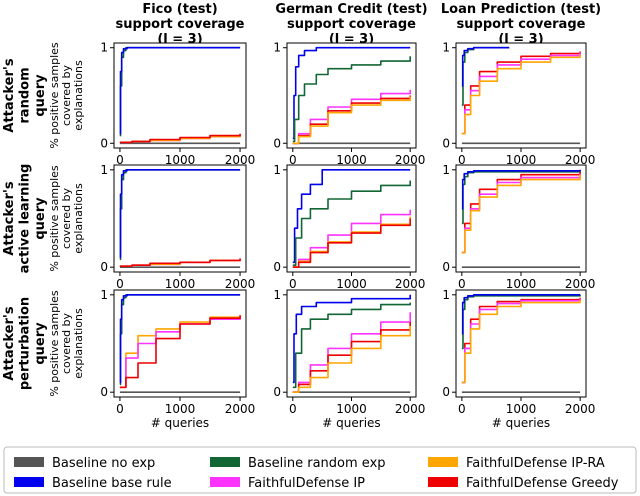  What do you see at coordinates (112, 483) in the screenshot?
I see `legend-label: Baseline base rule` at bounding box center [112, 483].